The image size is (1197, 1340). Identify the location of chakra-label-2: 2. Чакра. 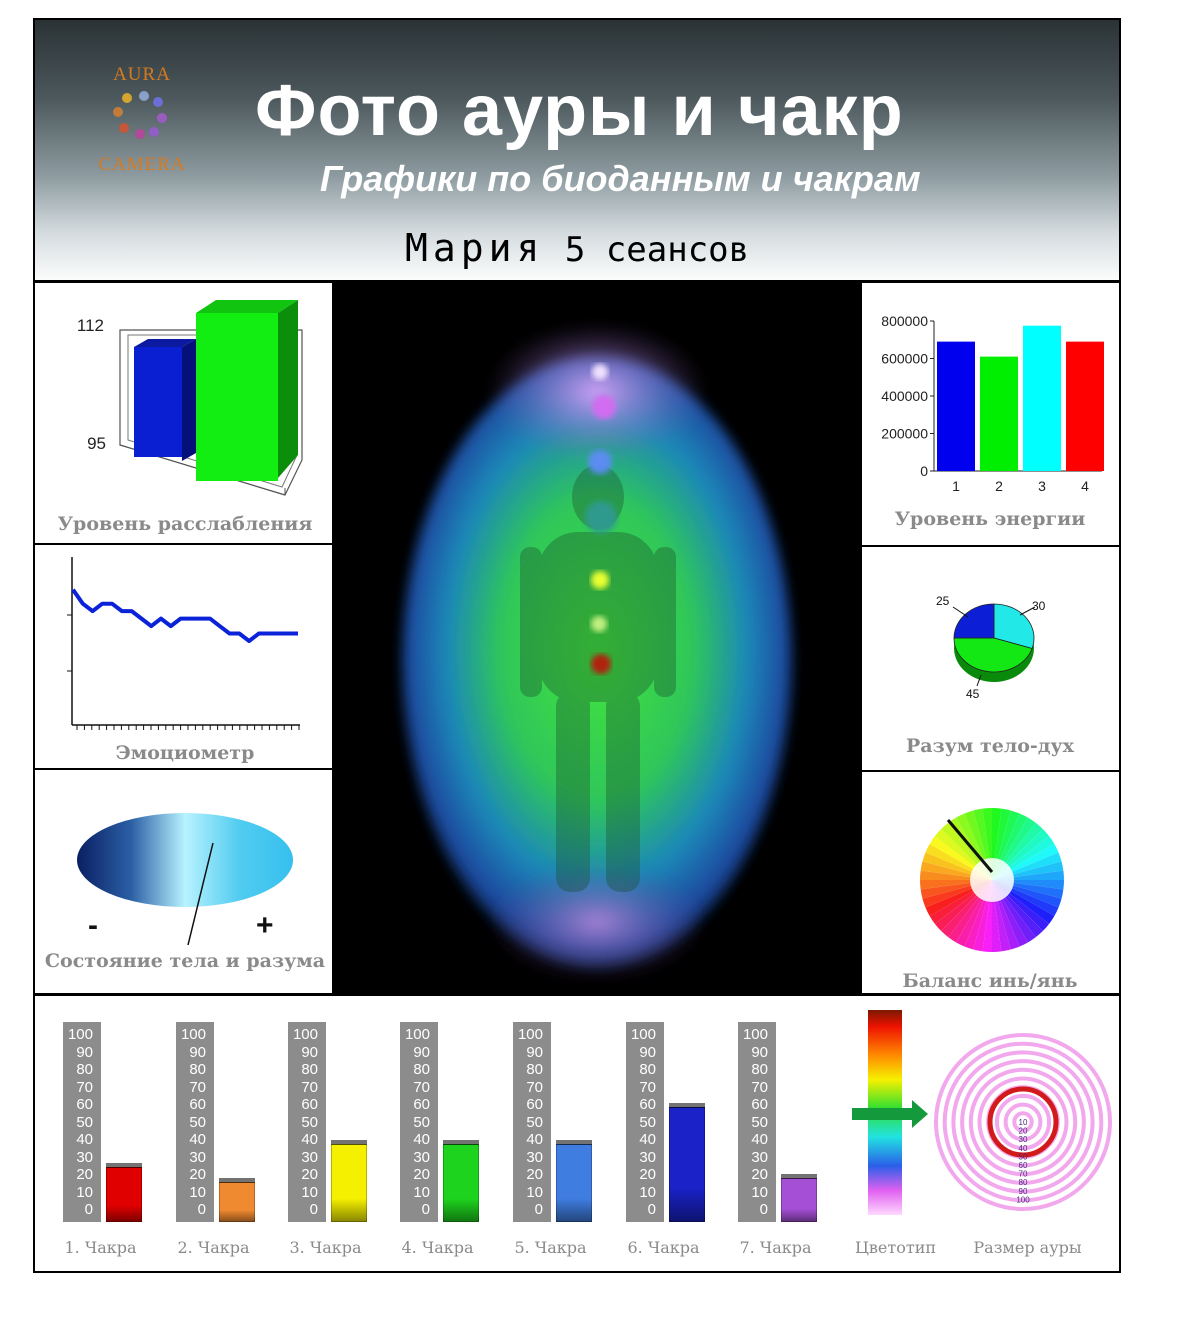
(213, 1247).